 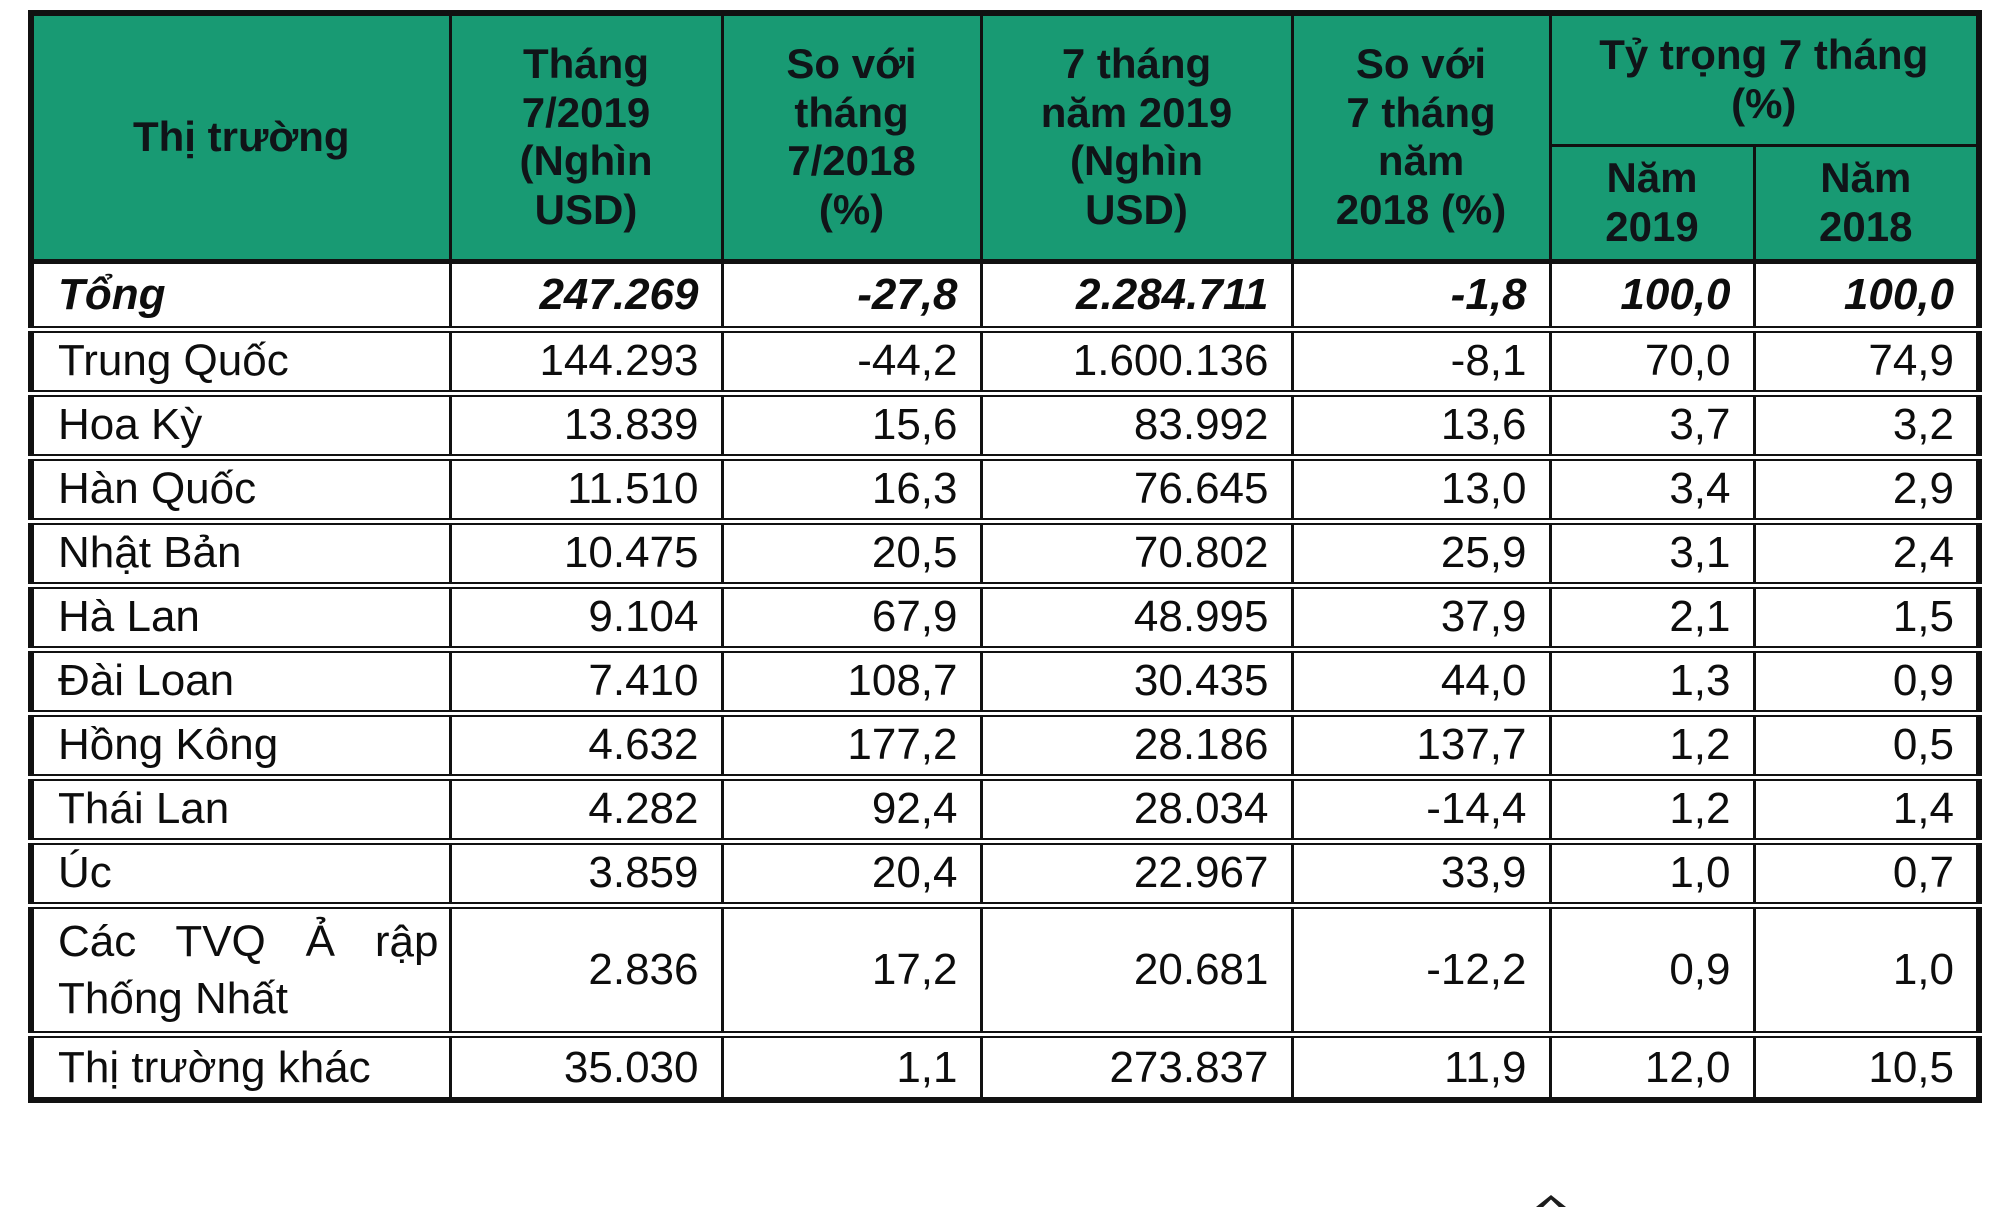 I want to click on value-cell: 2,1, so click(x=1652, y=618).